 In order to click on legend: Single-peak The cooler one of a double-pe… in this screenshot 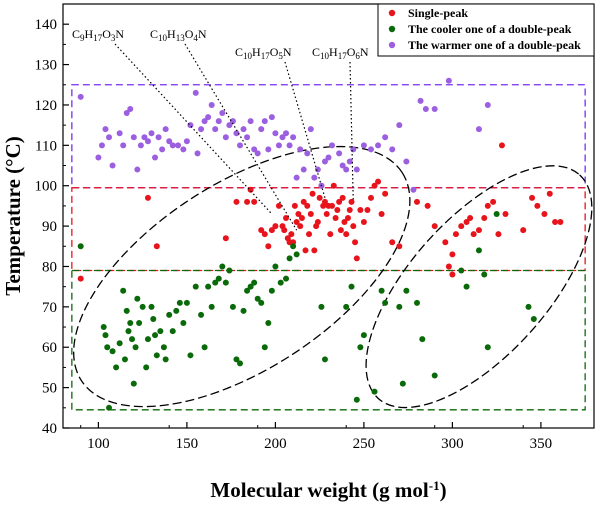, I will do `click(486, 30)`.